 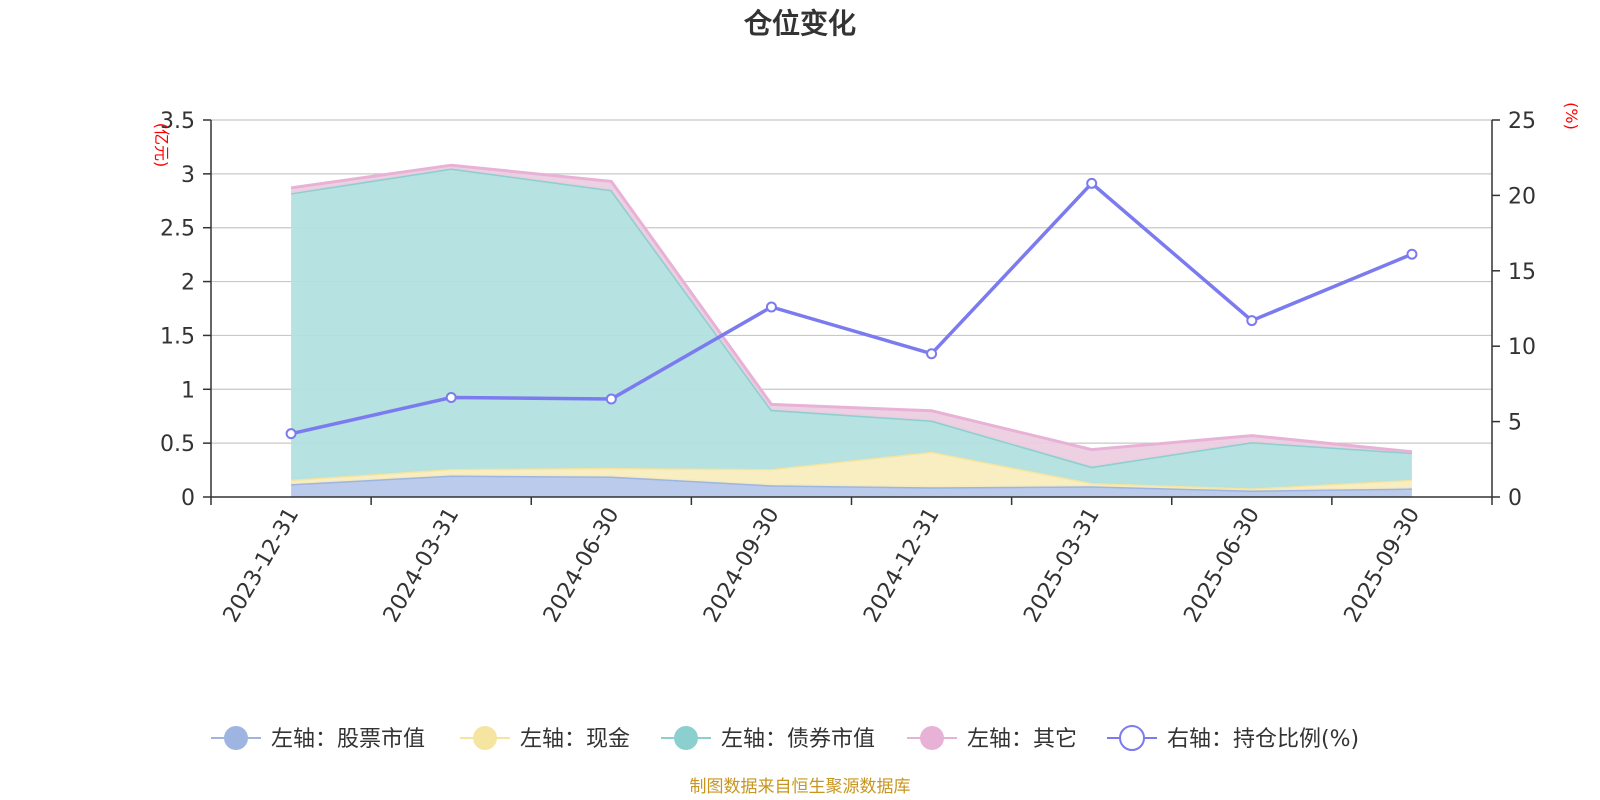 I want to click on legend-item: 左轴：债券市值, so click(x=768, y=739).